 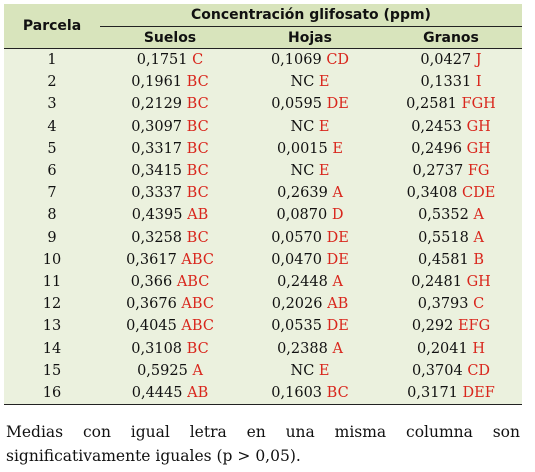 I want to click on significance-letter: J, so click(x=478, y=60).